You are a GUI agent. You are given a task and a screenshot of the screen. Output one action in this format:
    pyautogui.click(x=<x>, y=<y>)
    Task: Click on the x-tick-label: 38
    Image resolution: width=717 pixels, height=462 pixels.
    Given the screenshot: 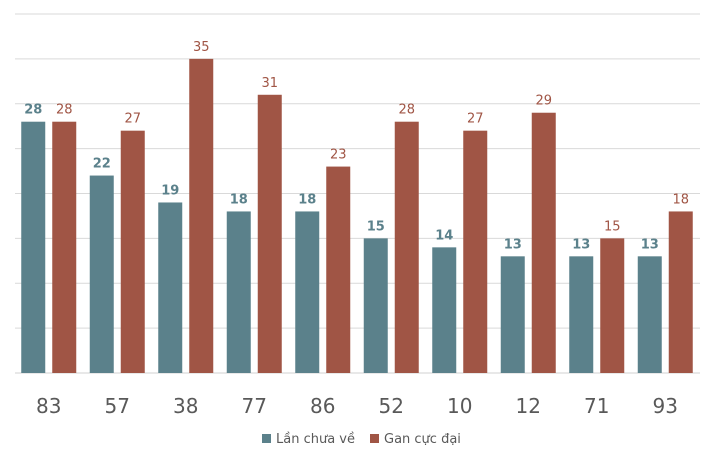 What is the action you would take?
    pyautogui.click(x=185, y=406)
    